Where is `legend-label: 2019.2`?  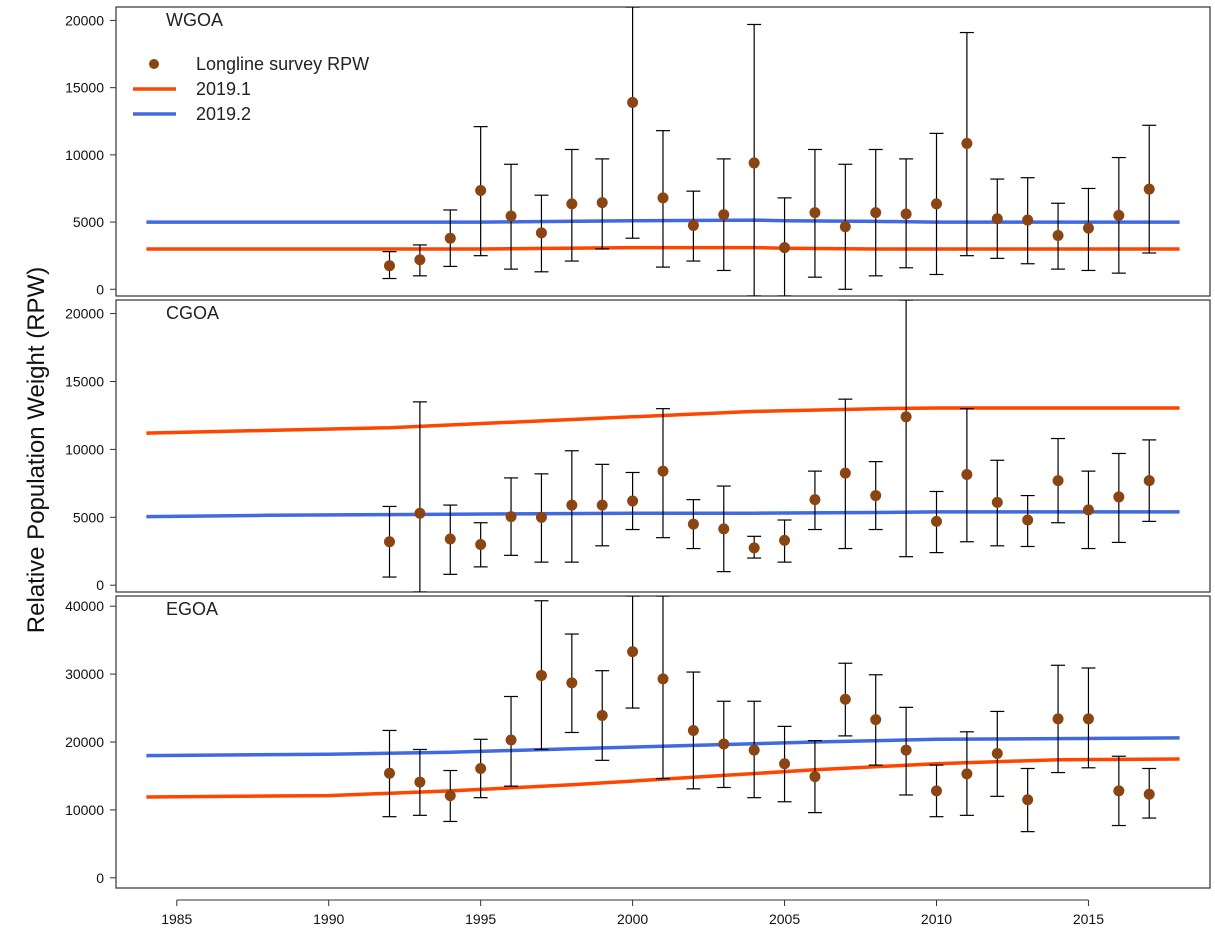 legend-label: 2019.2 is located at coordinates (223, 114).